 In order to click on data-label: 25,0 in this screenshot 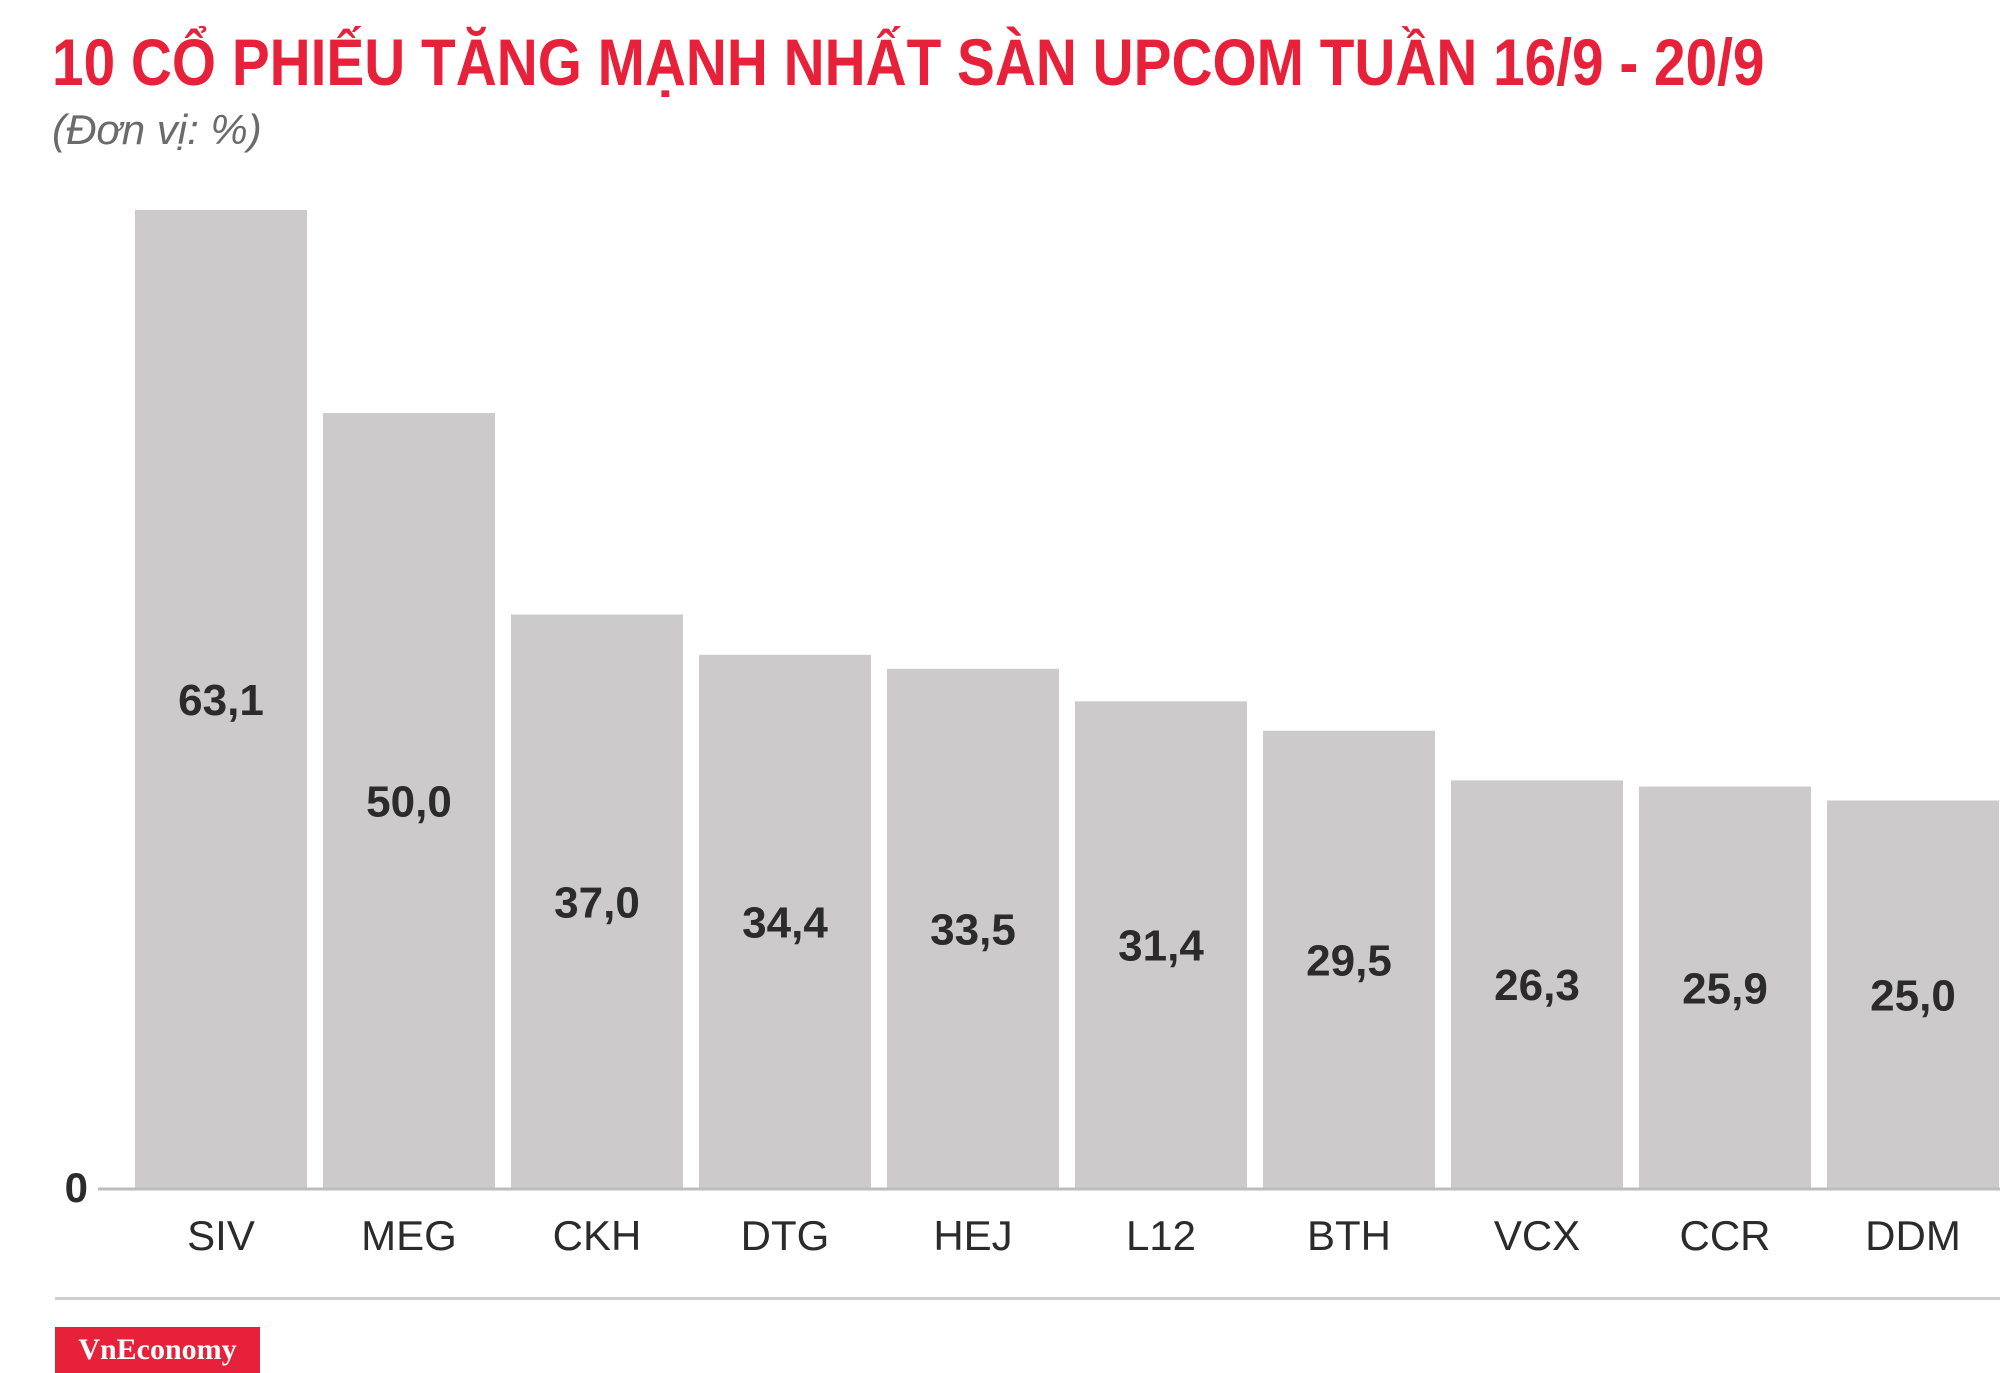, I will do `click(1913, 995)`.